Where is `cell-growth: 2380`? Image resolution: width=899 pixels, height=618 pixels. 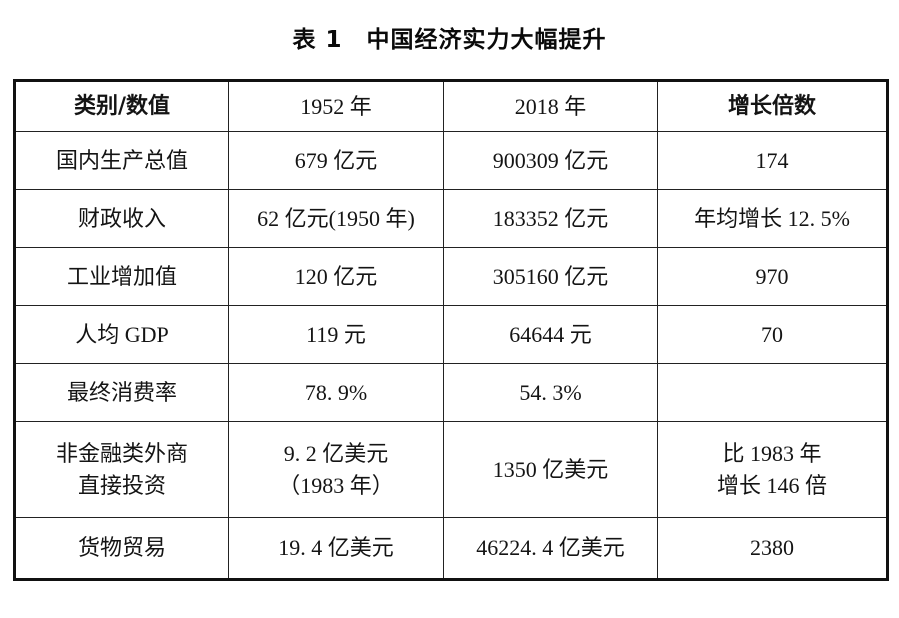
cell-growth: 2380 is located at coordinates (772, 548).